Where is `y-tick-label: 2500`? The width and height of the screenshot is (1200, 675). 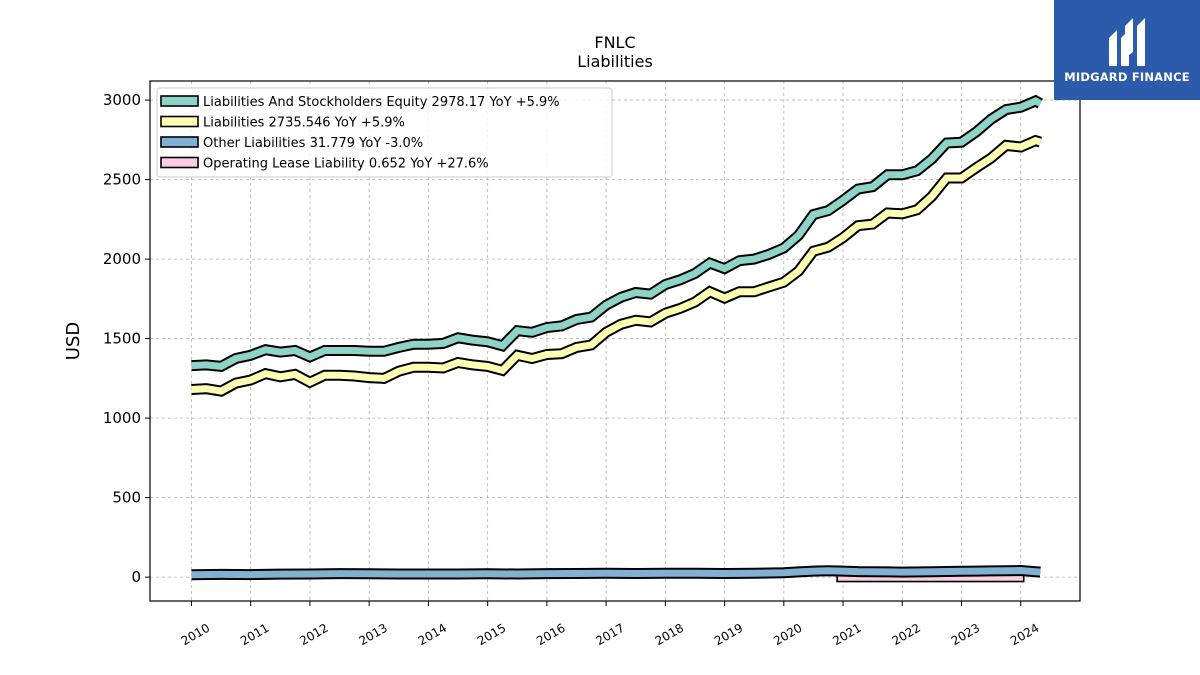 y-tick-label: 2500 is located at coordinates (122, 180).